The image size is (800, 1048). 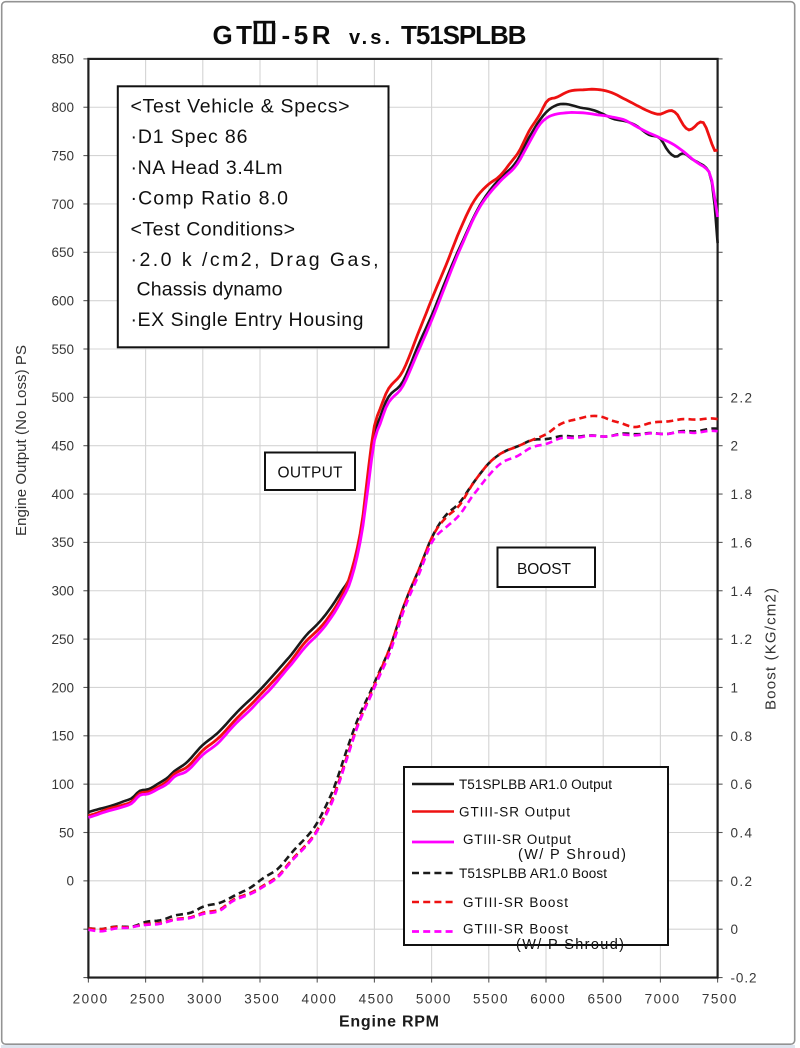 What do you see at coordinates (464, 35) in the screenshot?
I see `svg-text: T51SPLBB` at bounding box center [464, 35].